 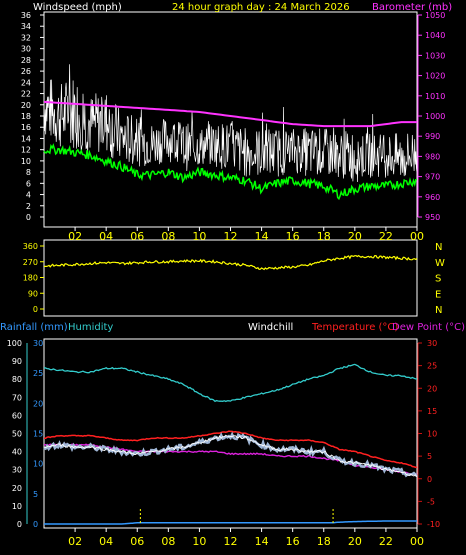 I want to click on humidity-tick-label: 70, so click(x=17, y=397).